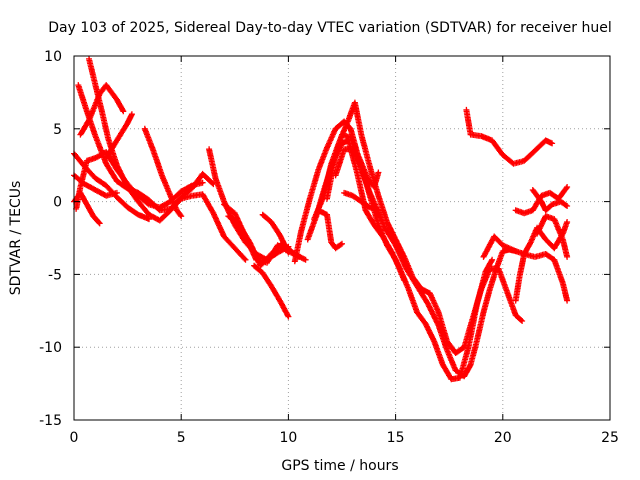 The image size is (640, 480). Describe the element at coordinates (16, 238) in the screenshot. I see `y-axis-label: SDTVAR / TECUs` at that location.